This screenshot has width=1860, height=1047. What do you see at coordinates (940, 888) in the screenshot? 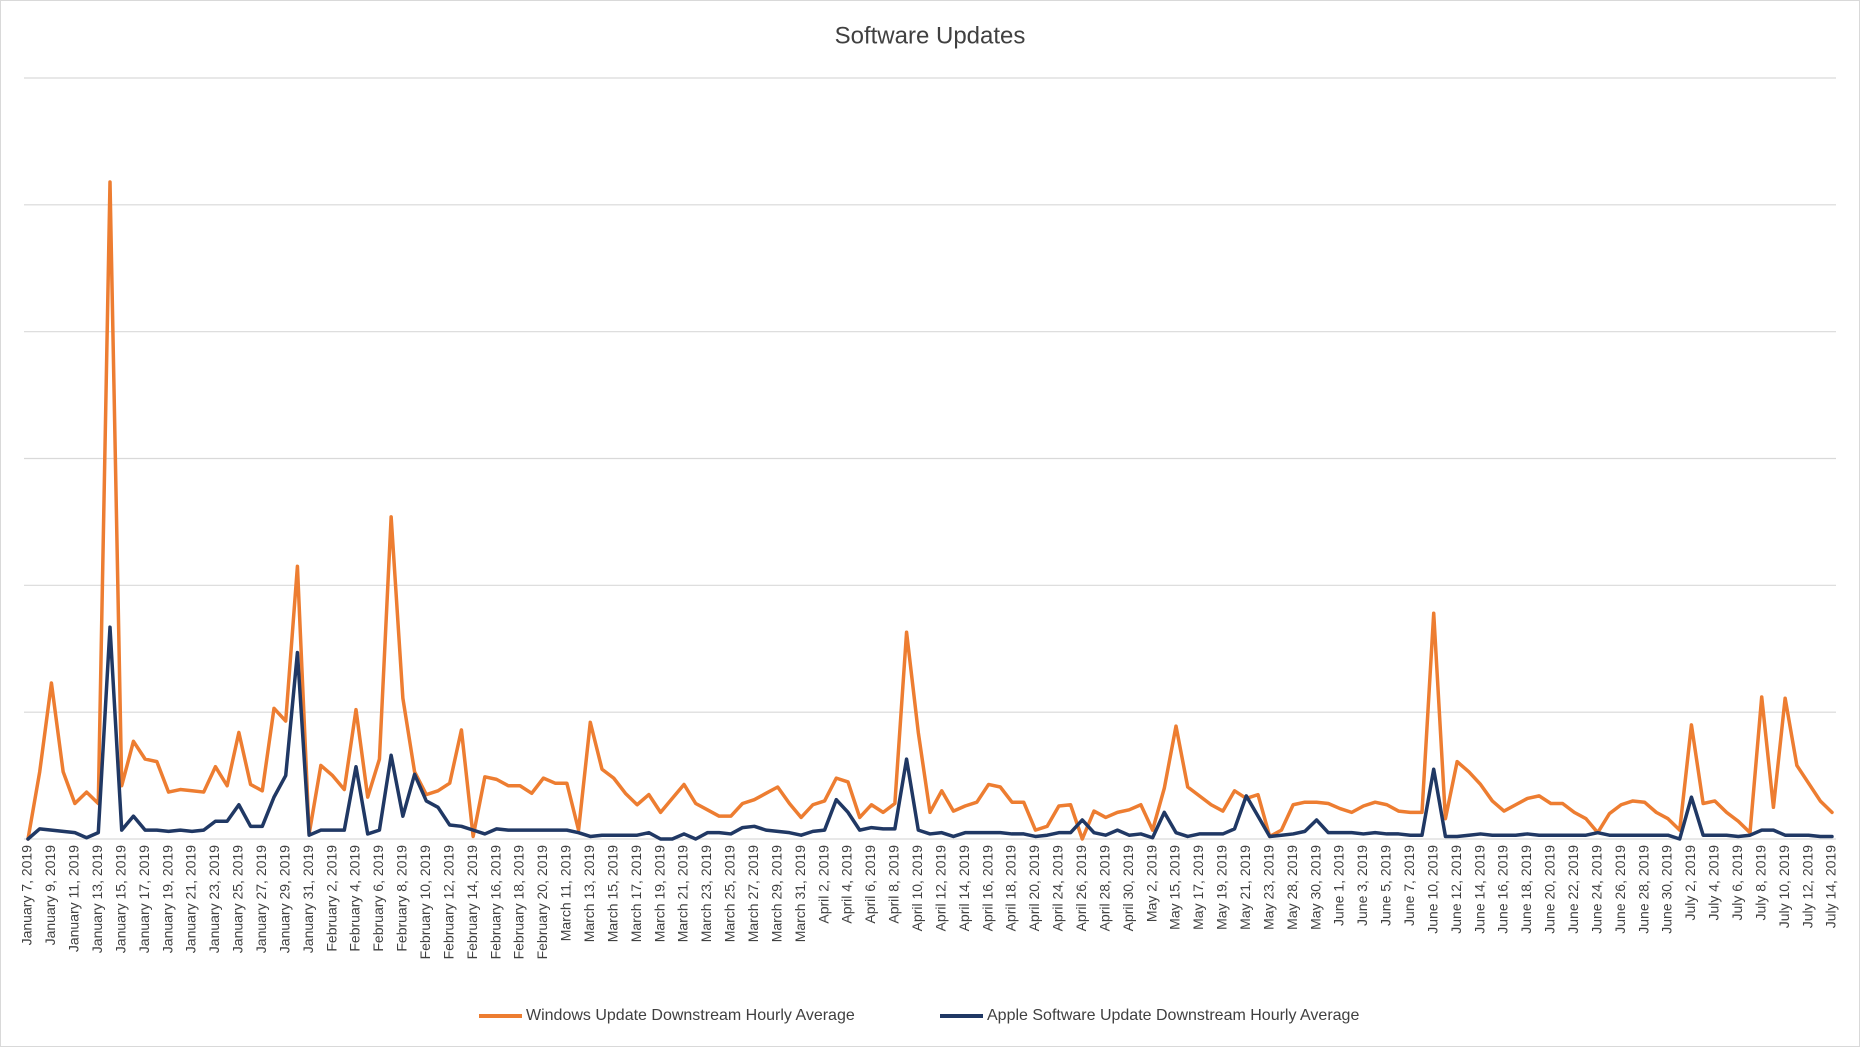
I see `x-tick-label: April 12, 2019` at bounding box center [940, 888].